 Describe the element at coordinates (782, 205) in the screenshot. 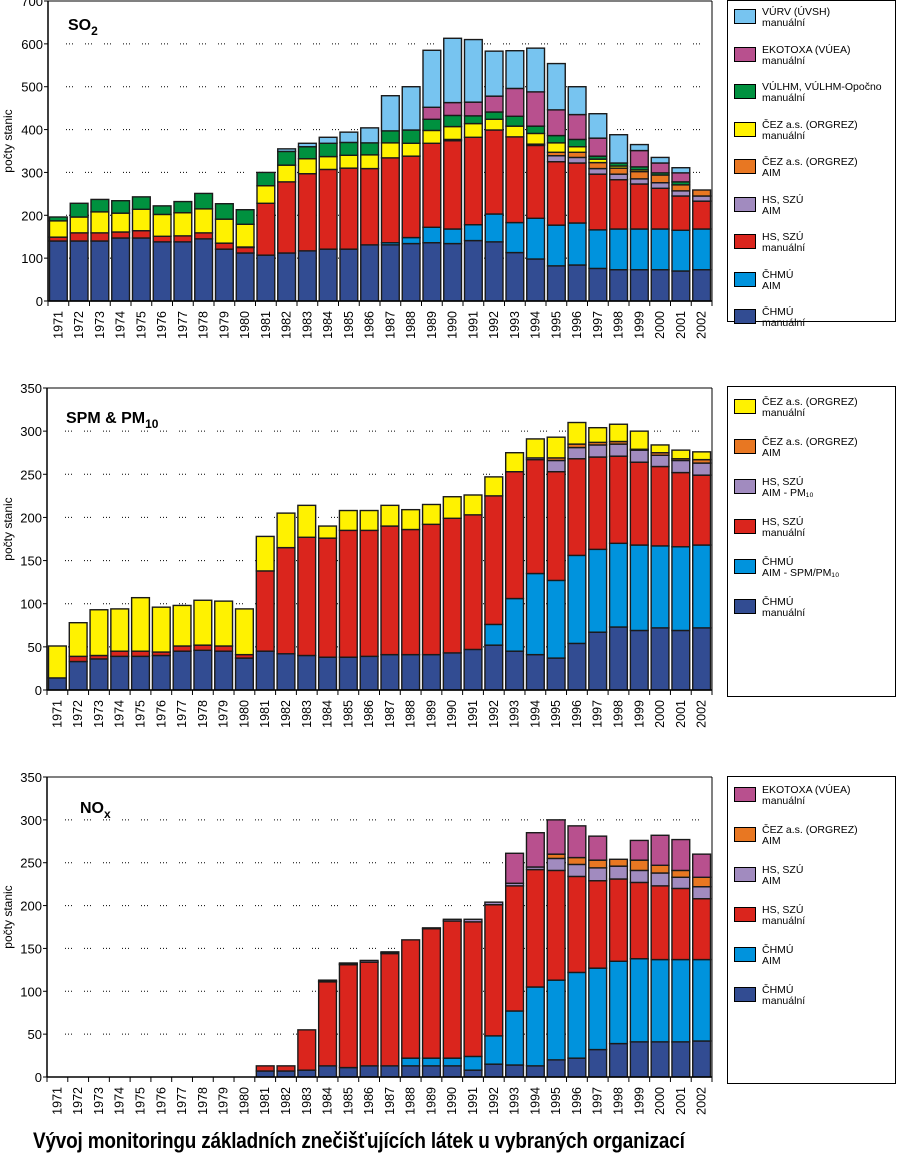

I see `legend-label: HS, SZÚ AIM` at that location.